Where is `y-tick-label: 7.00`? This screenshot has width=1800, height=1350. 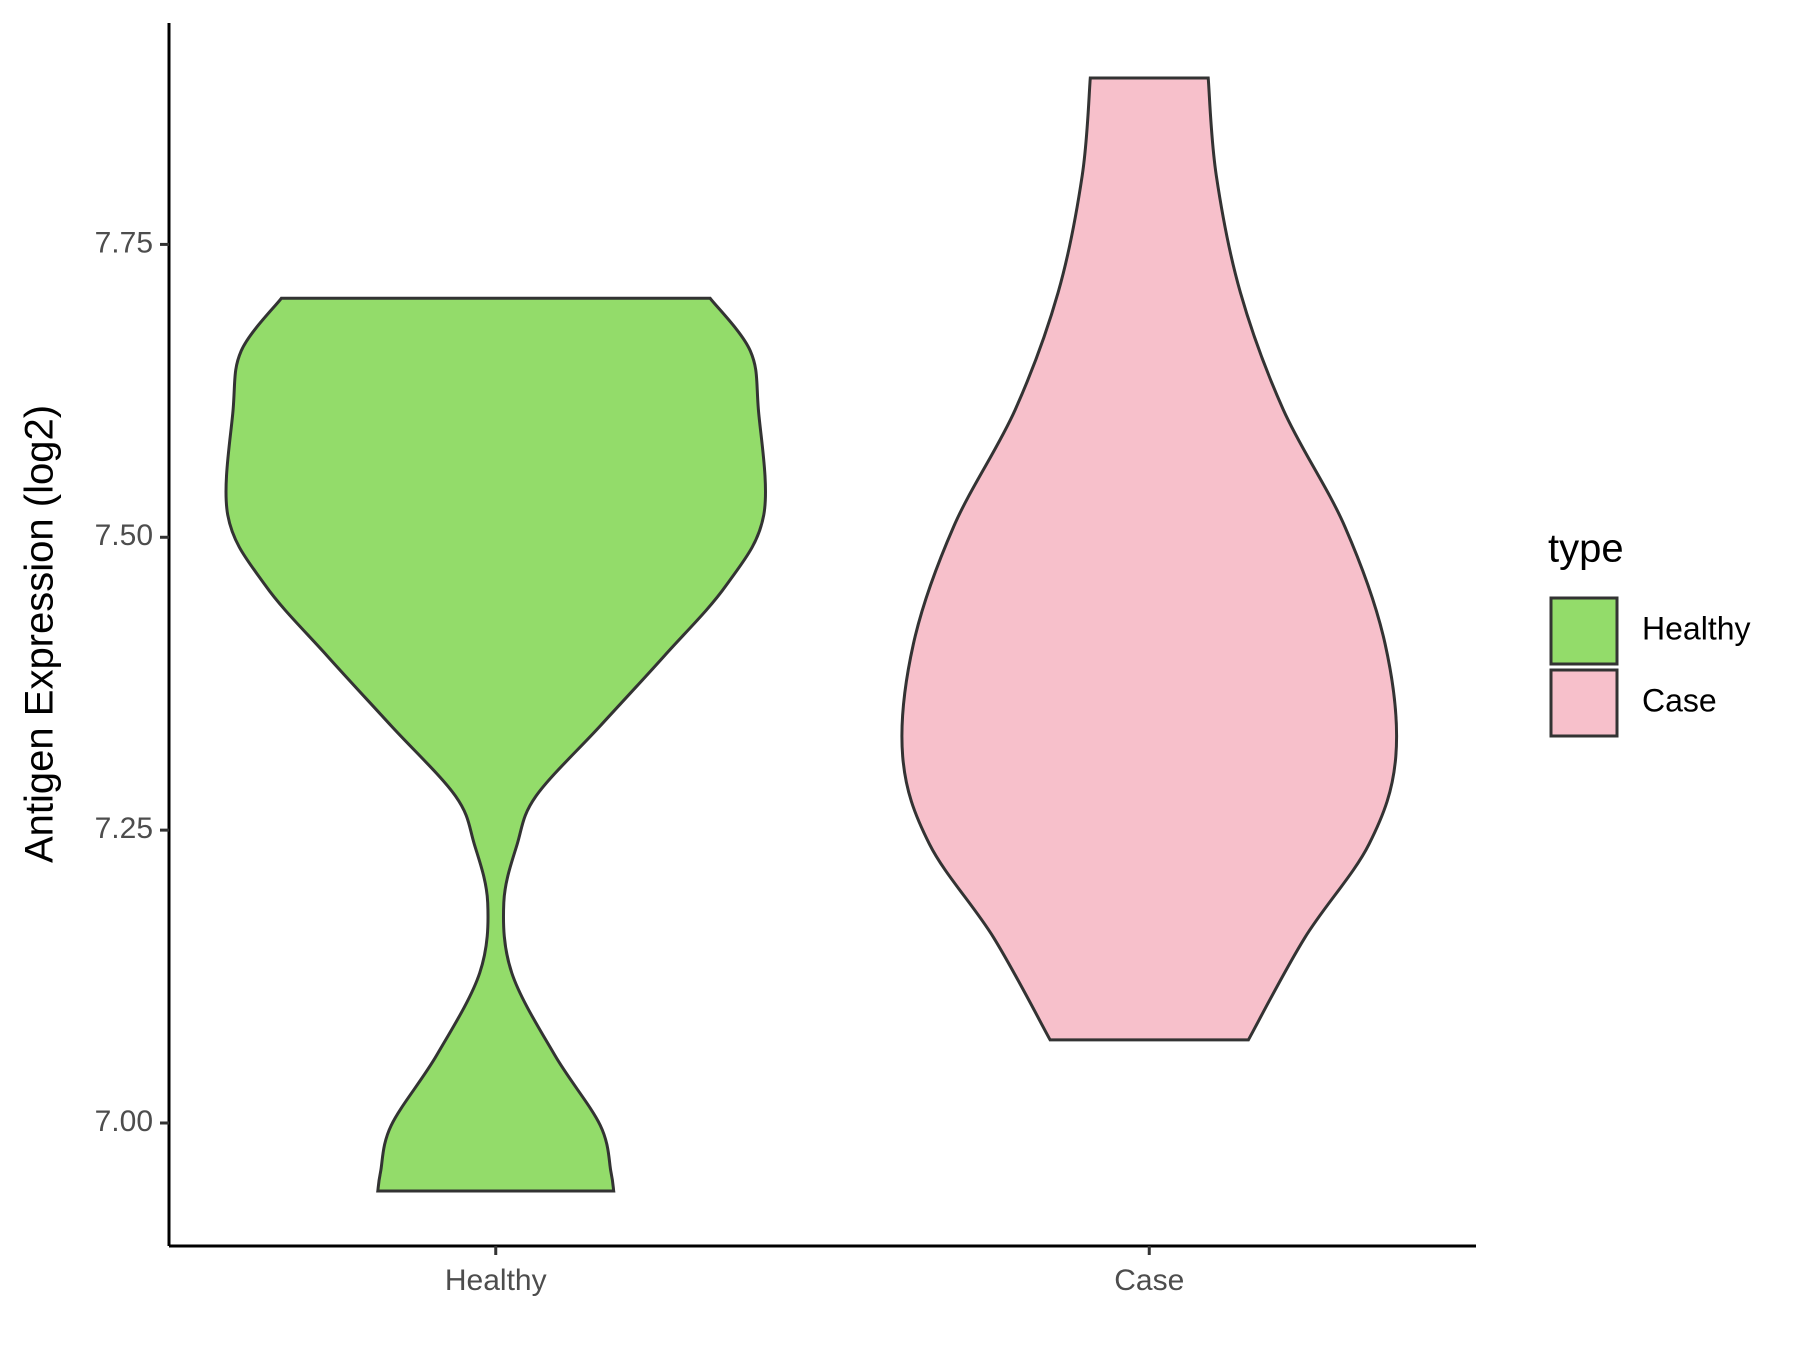 y-tick-label: 7.00 is located at coordinates (124, 1121).